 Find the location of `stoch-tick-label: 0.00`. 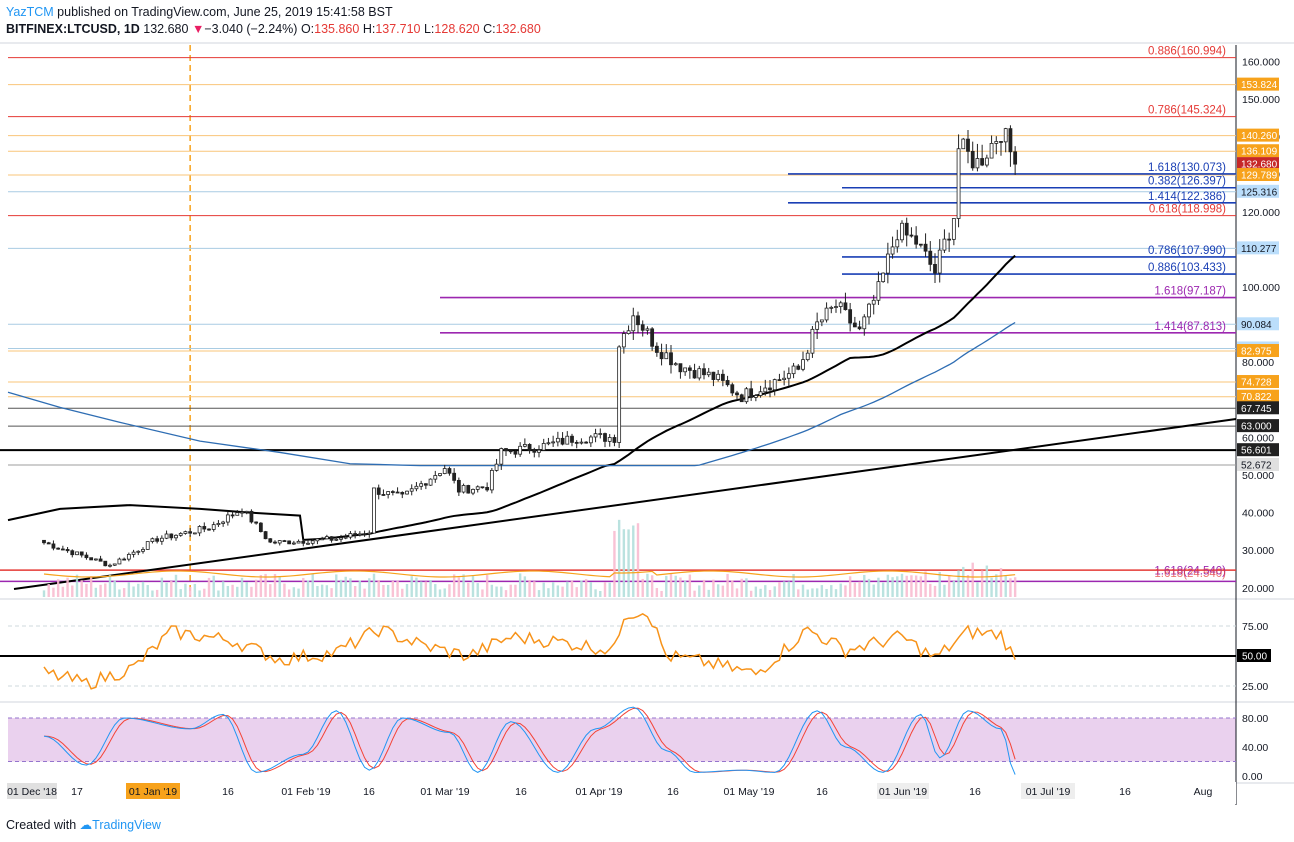

stoch-tick-label: 0.00 is located at coordinates (1252, 777).